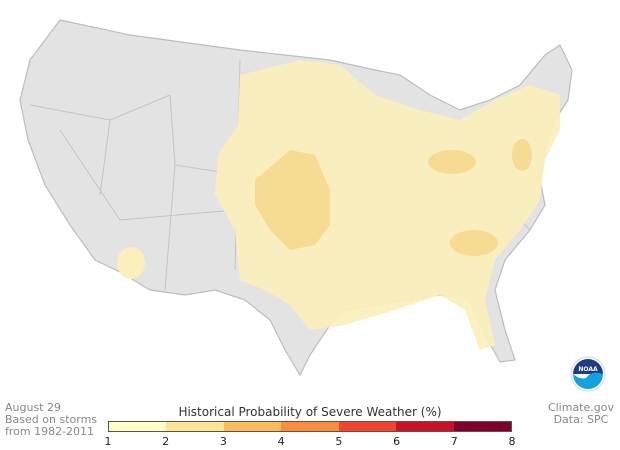 This screenshot has height=450, width=620. What do you see at coordinates (397, 441) in the screenshot?
I see `legend-tick: 6` at bounding box center [397, 441].